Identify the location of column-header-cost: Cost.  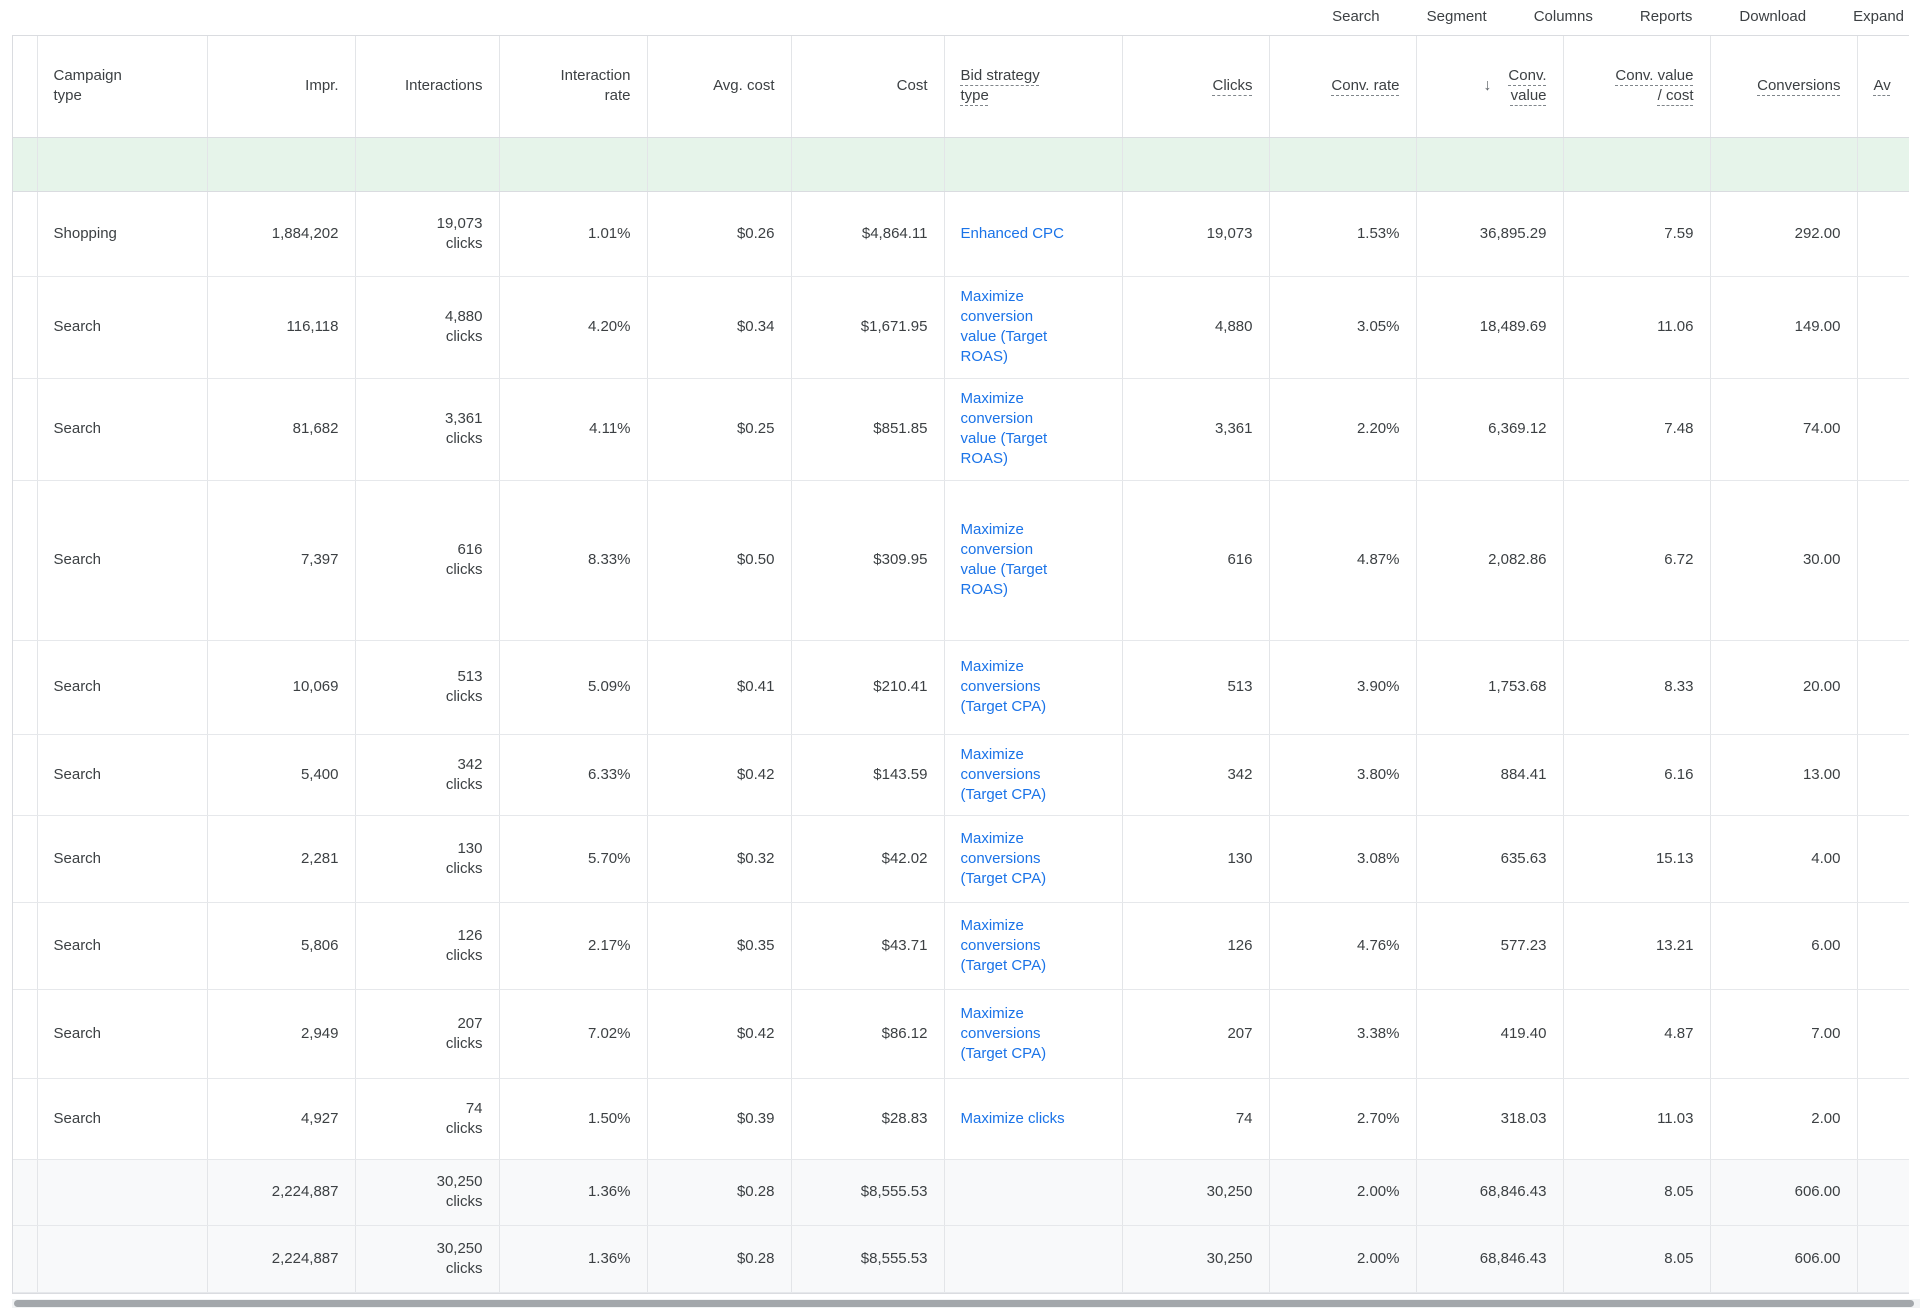
(868, 87).